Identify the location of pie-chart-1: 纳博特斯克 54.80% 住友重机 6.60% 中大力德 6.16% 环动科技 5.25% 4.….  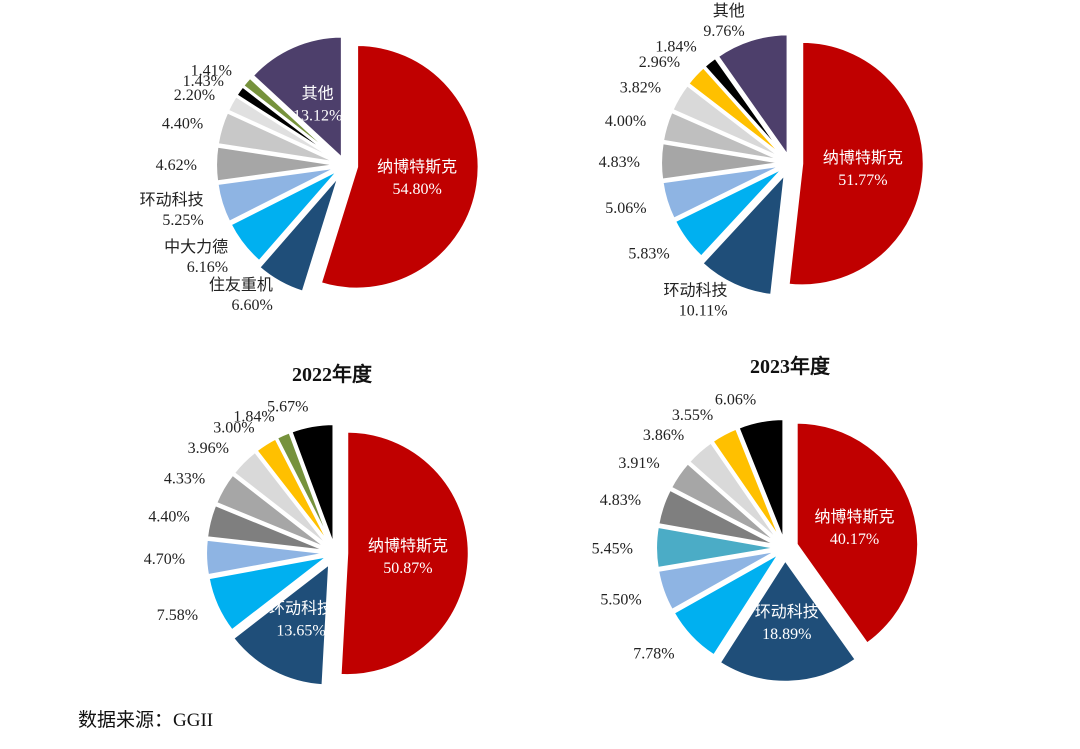
(310, 174).